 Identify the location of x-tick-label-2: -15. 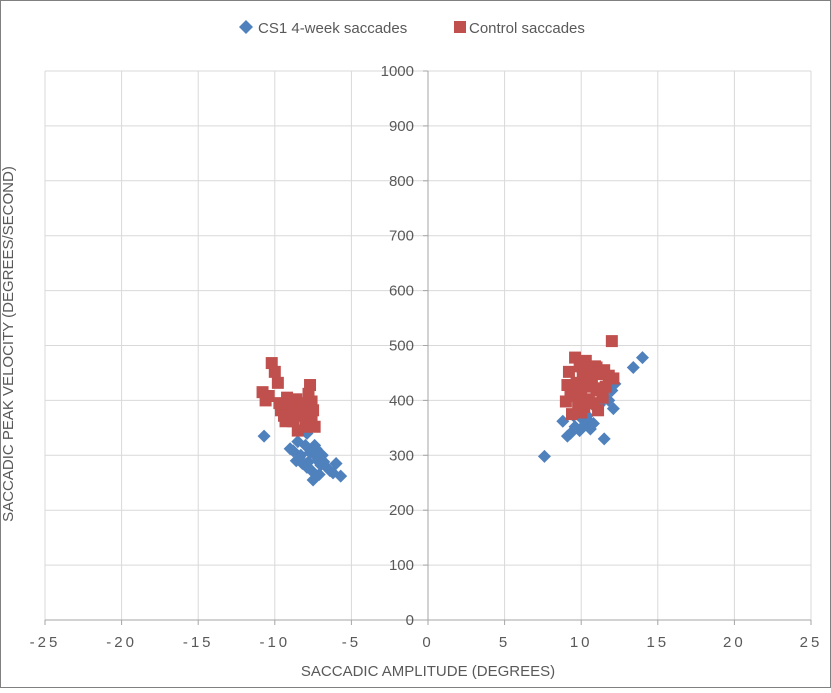
(198, 642).